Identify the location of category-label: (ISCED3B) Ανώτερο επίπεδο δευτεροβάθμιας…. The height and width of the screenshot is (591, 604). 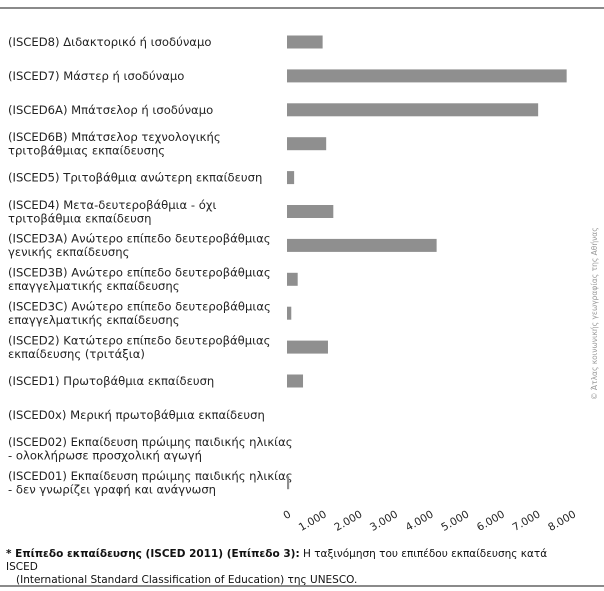
(139, 280).